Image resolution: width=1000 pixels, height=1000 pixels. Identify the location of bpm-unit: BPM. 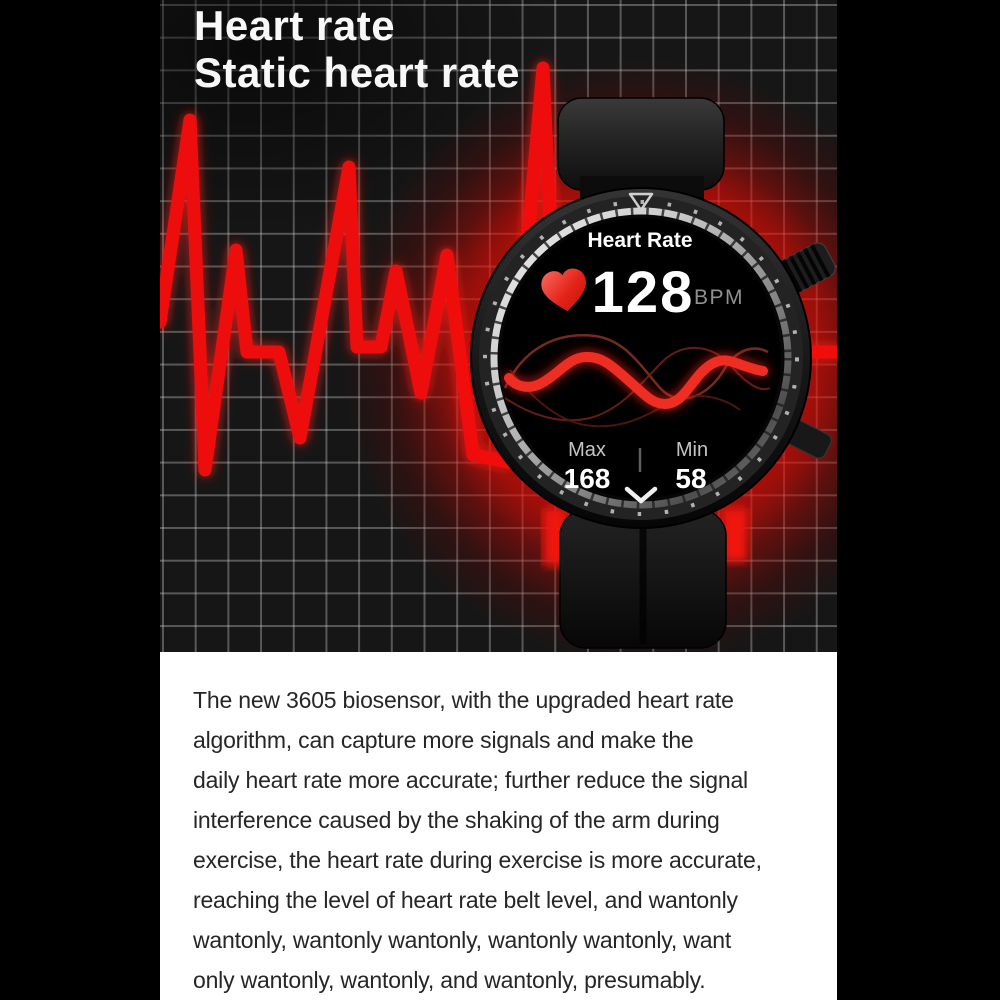
(719, 297).